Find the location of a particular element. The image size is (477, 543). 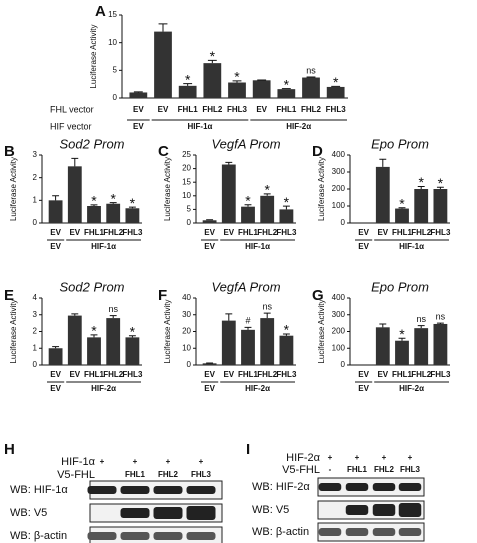

chart-title: Sod2 Prom is located at coordinates (91, 143).